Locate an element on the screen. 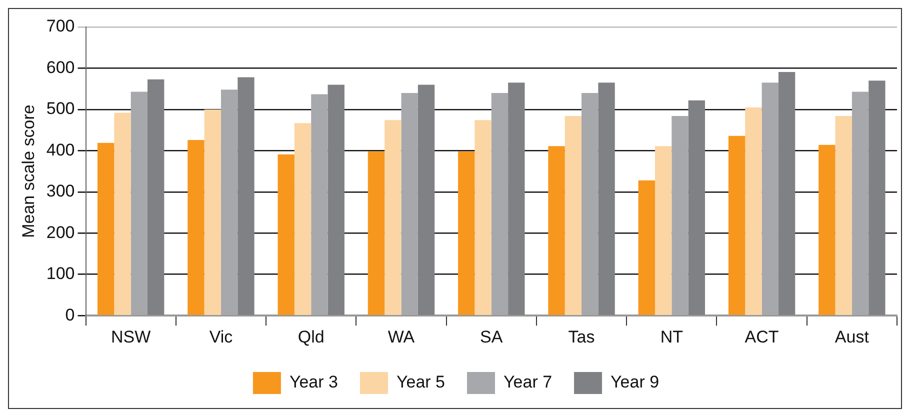  y-tick-label: 500 is located at coordinates (60, 108).